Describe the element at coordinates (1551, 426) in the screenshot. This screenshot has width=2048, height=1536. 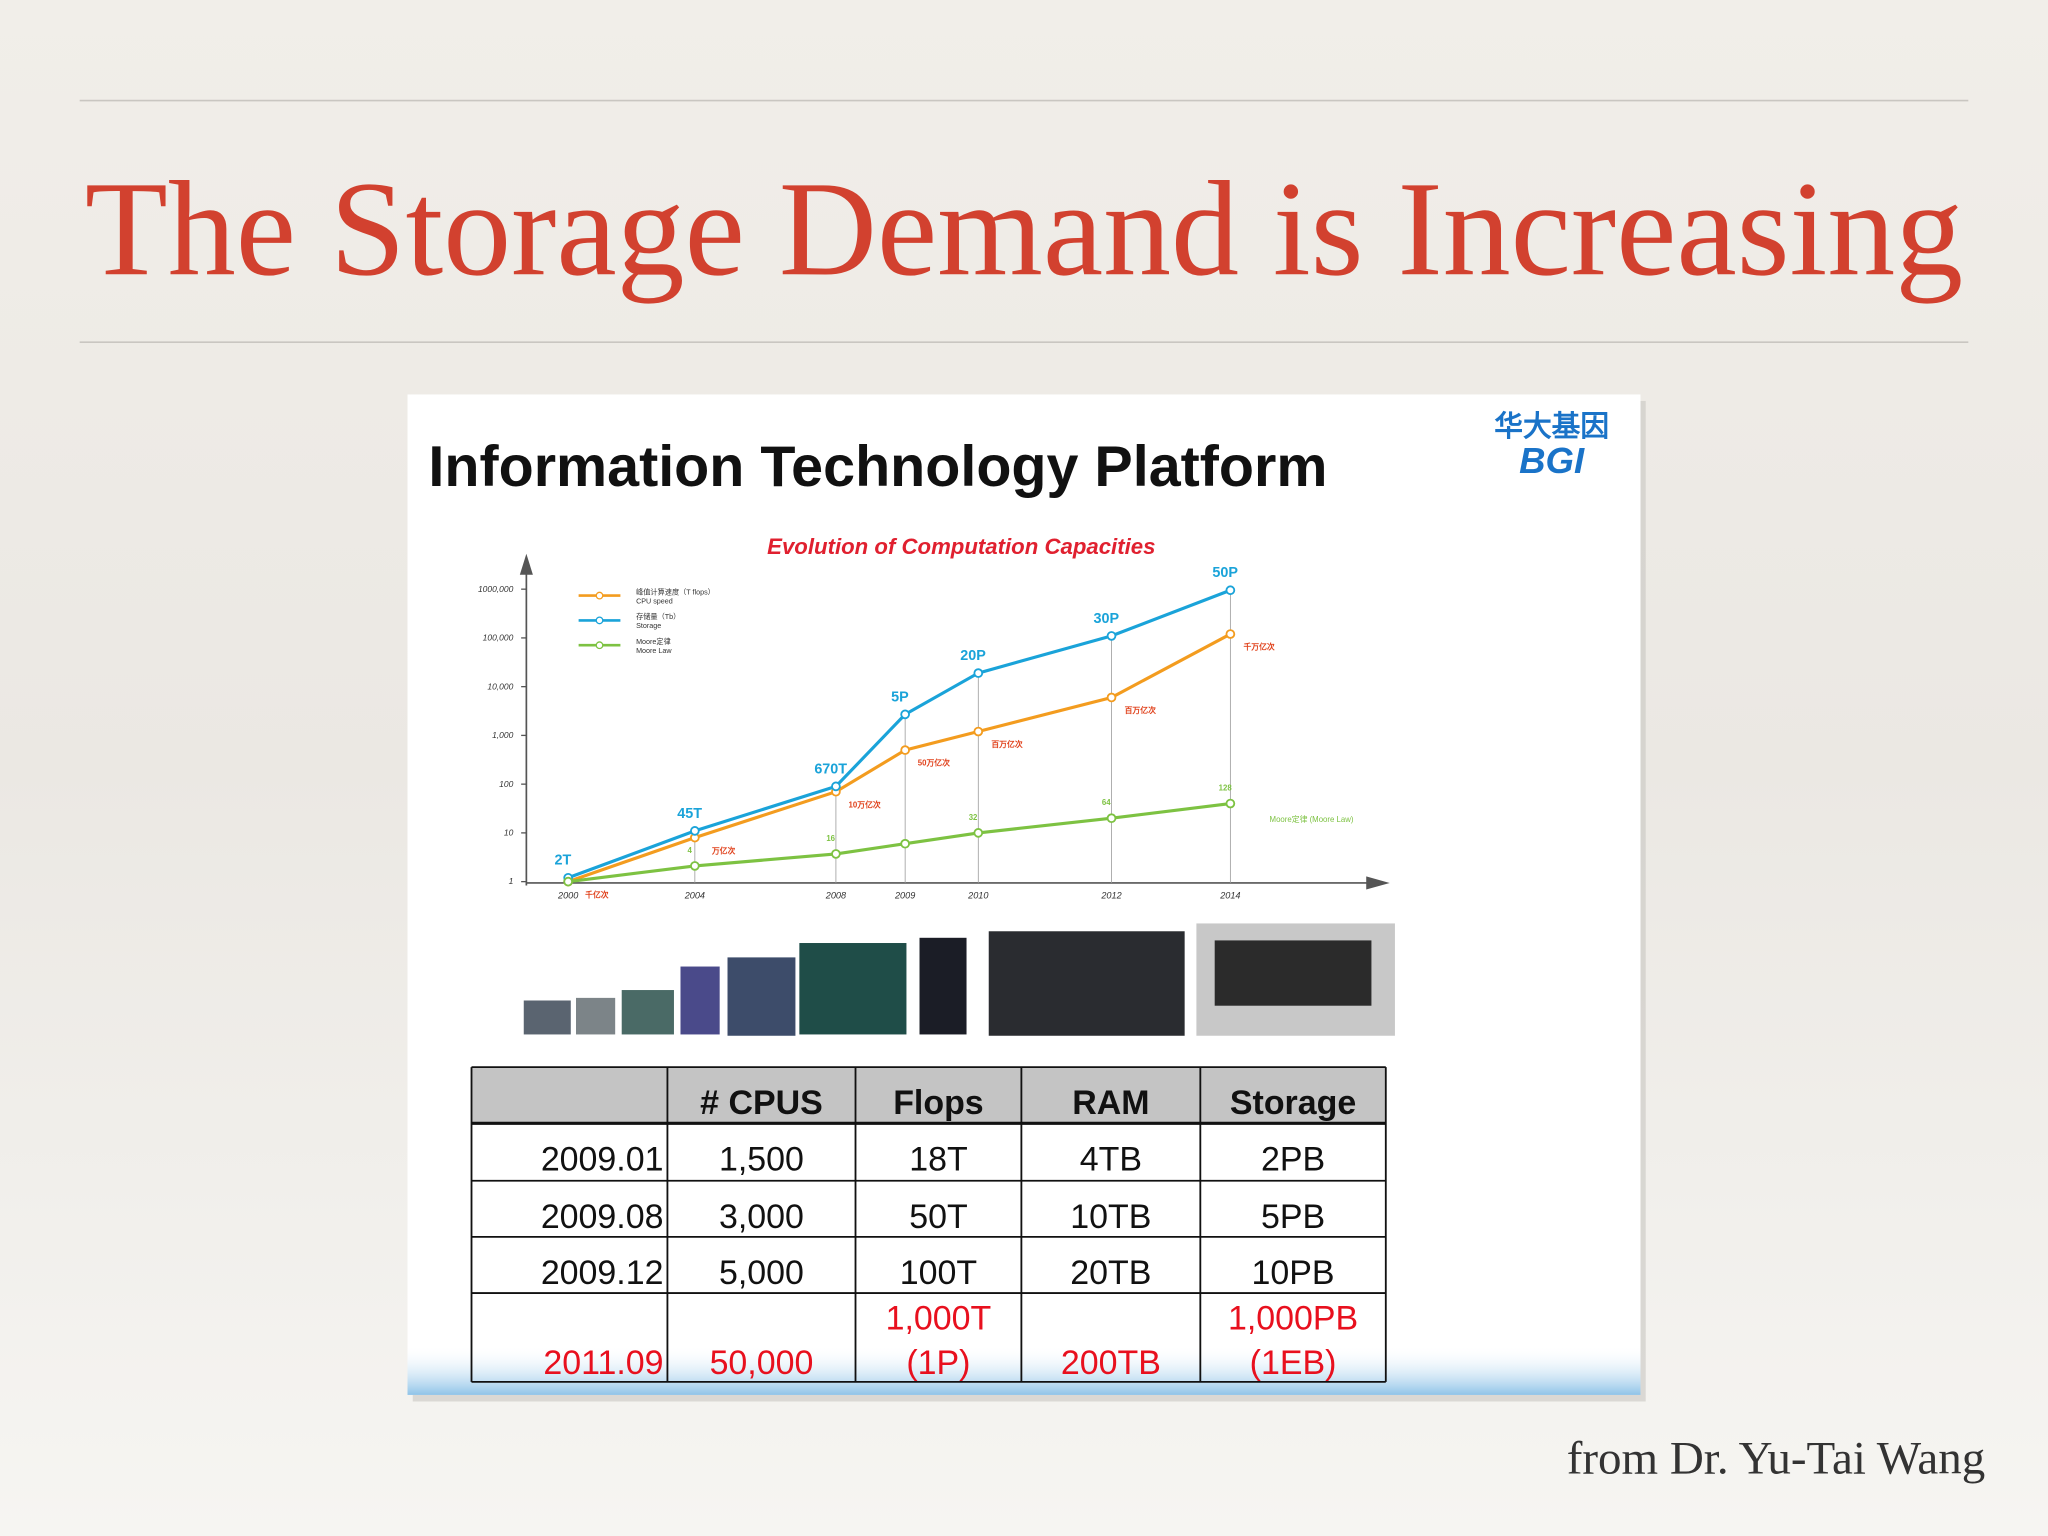
I see `logo-cn: 华大基因` at that location.